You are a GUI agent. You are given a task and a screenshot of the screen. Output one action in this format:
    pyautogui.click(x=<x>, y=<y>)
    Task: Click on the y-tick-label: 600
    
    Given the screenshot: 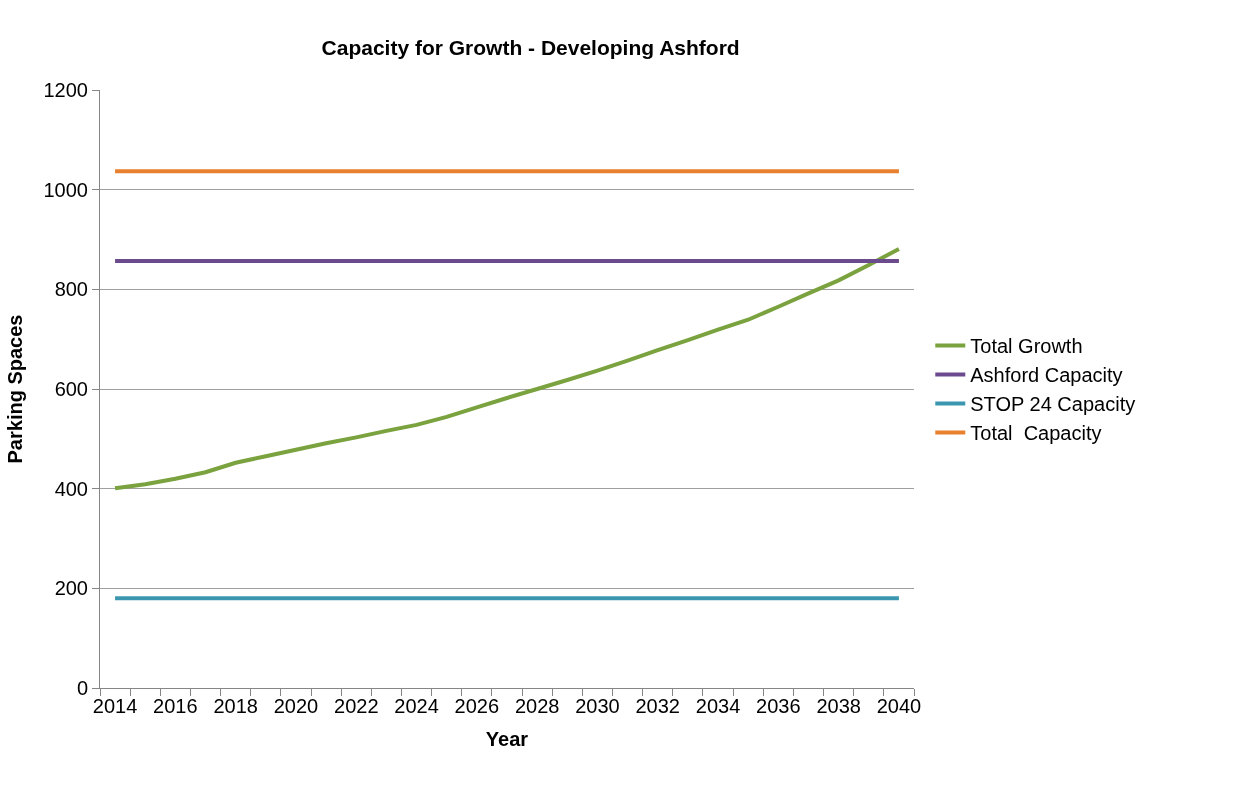 What is the action you would take?
    pyautogui.click(x=71, y=389)
    